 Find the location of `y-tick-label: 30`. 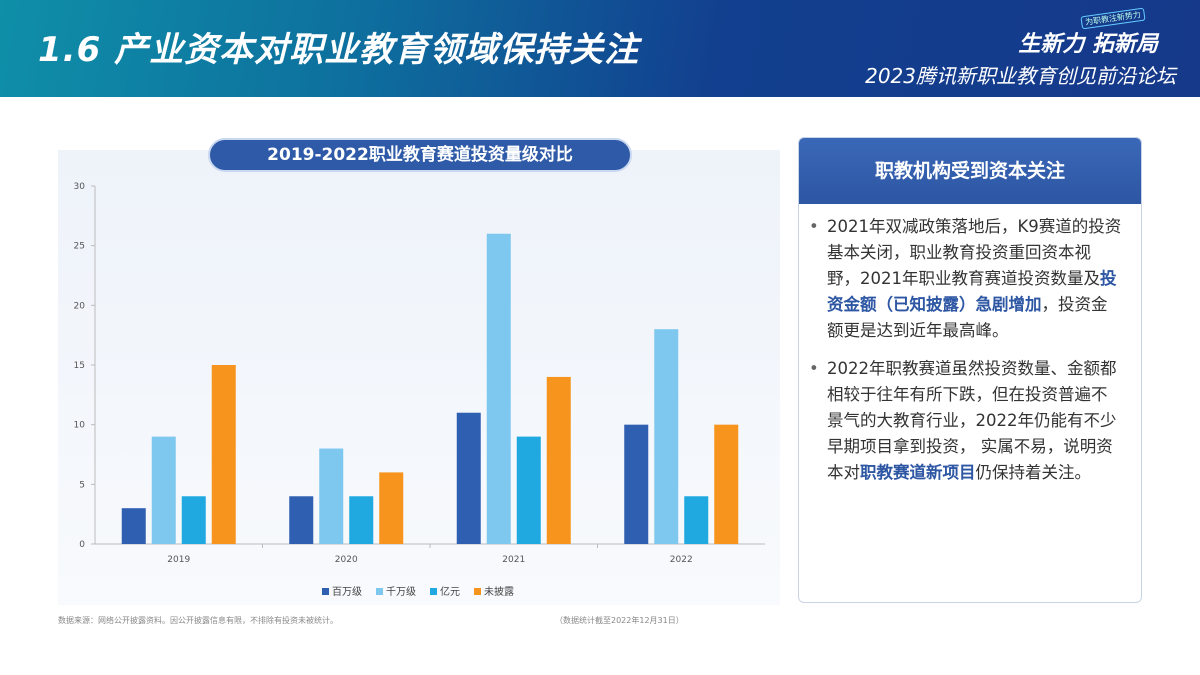

y-tick-label: 30 is located at coordinates (80, 187).